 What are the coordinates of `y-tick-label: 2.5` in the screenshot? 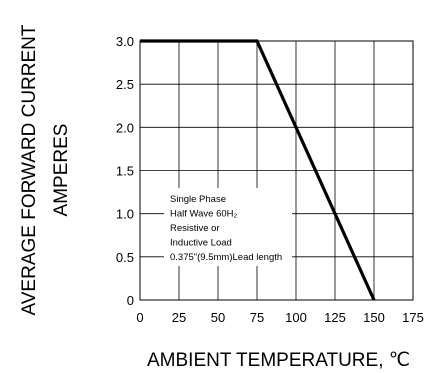 It's located at (125, 84).